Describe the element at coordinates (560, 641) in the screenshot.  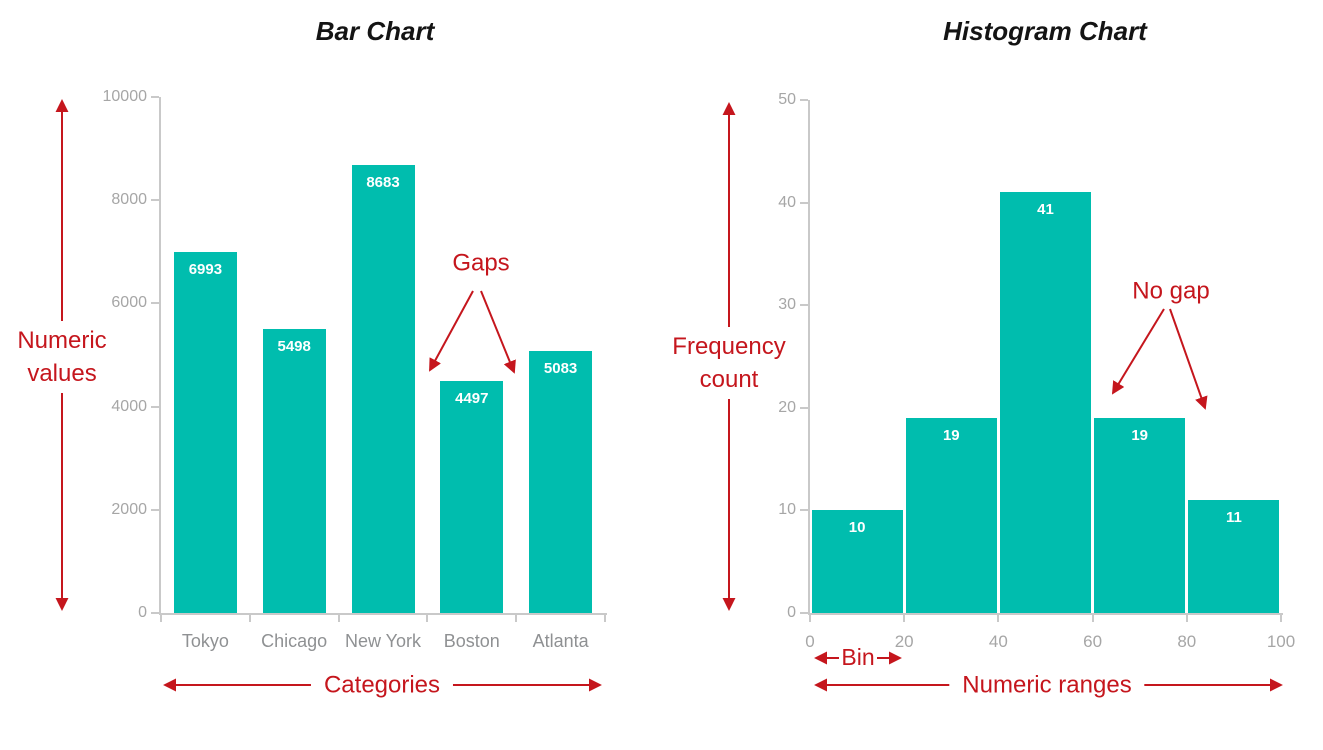
I see `category-label: Atlanta` at that location.